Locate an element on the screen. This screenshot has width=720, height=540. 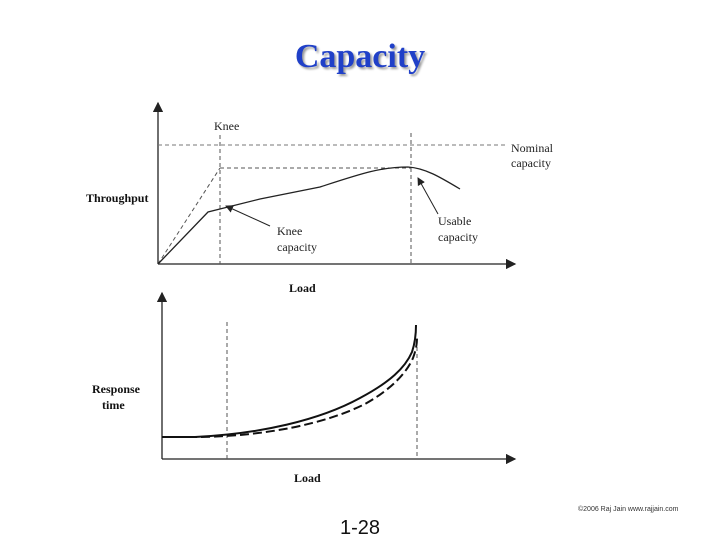
response-time-solid-curve is located at coordinates (289, 381).